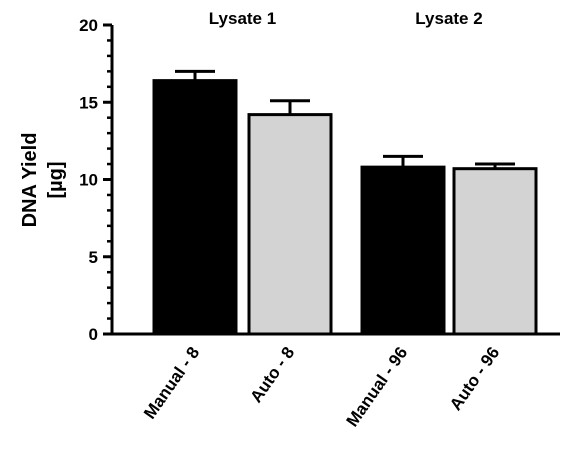 The width and height of the screenshot is (576, 466). What do you see at coordinates (448, 18) in the screenshot?
I see `group-label: Lysate 2` at bounding box center [448, 18].